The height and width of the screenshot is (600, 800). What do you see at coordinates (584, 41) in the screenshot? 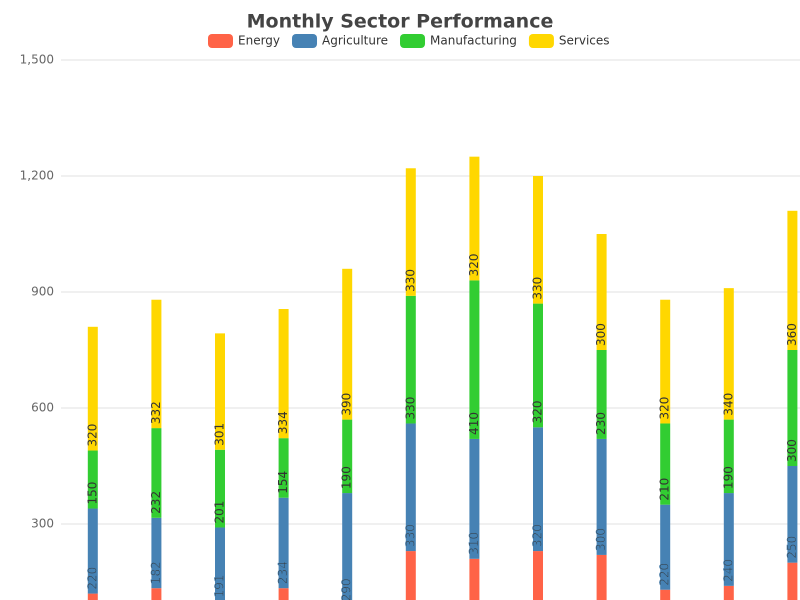
I see `legend-label: Services` at bounding box center [584, 41].